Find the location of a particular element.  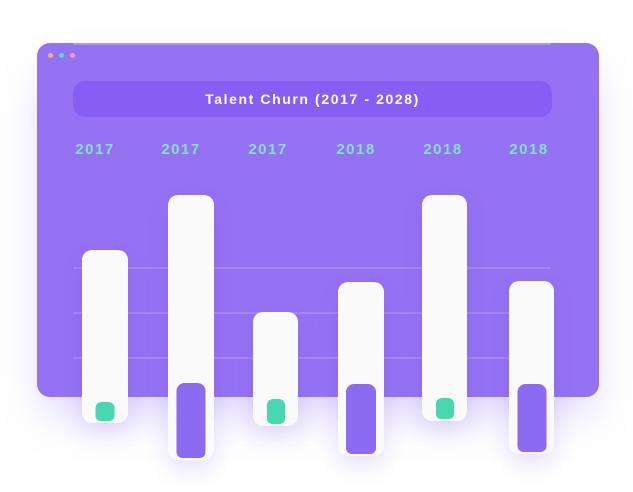

chart-title-banner: Talent Churn (2017 - 2028) is located at coordinates (312, 99).